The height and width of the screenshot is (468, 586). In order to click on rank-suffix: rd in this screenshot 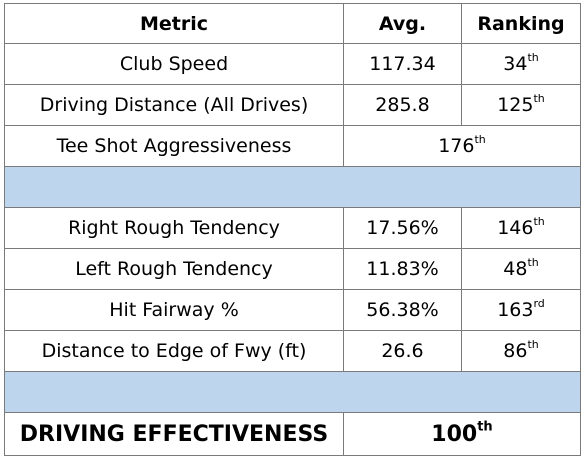, I will do `click(539, 304)`.